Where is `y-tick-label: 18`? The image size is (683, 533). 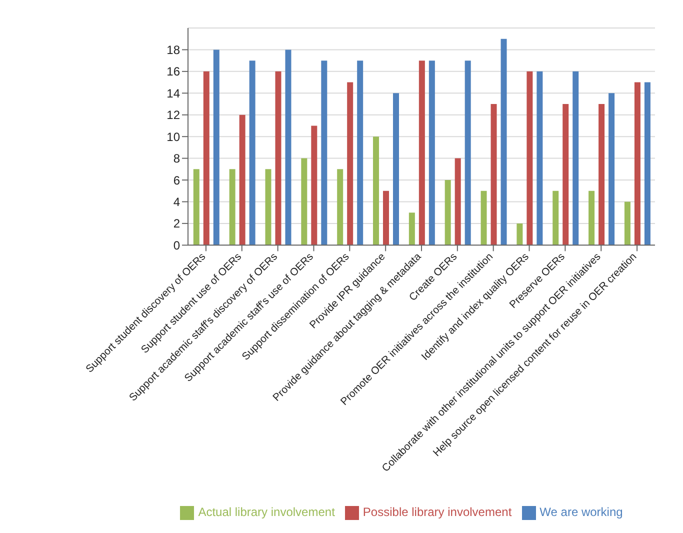
y-tick-label: 18 is located at coordinates (173, 49).